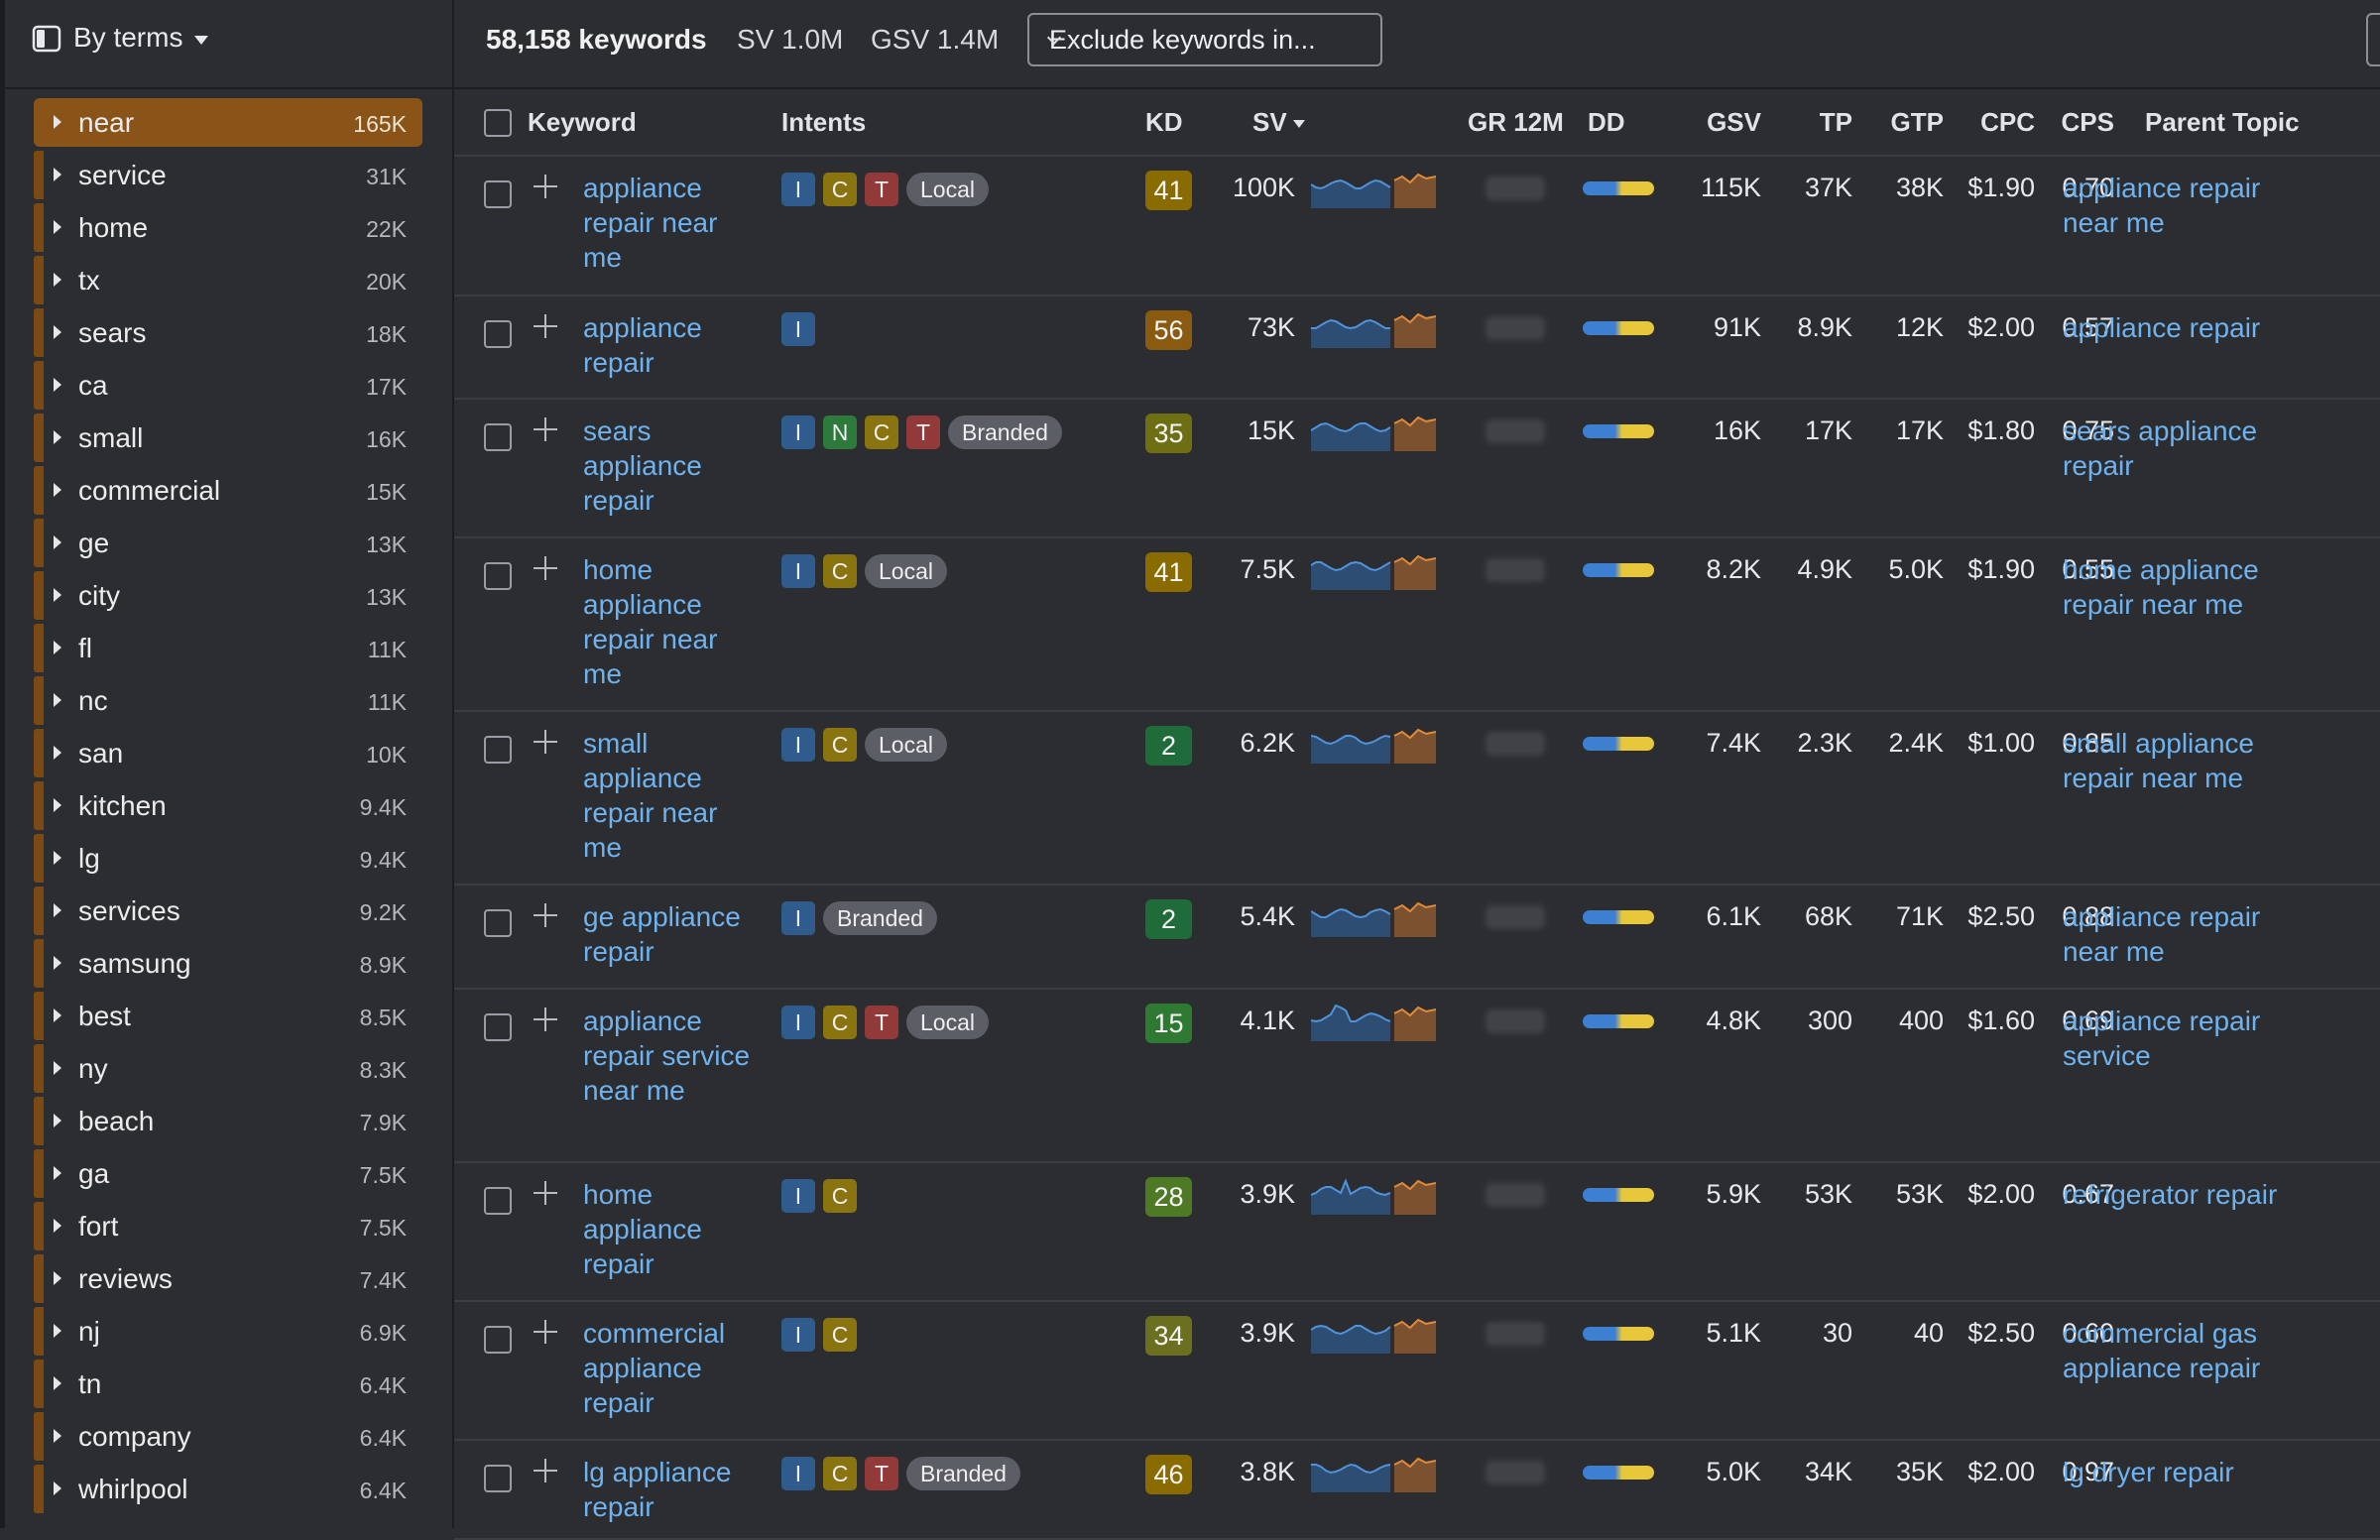 The height and width of the screenshot is (1540, 2380). What do you see at coordinates (228, 227) in the screenshot?
I see `term-item: home 22K` at bounding box center [228, 227].